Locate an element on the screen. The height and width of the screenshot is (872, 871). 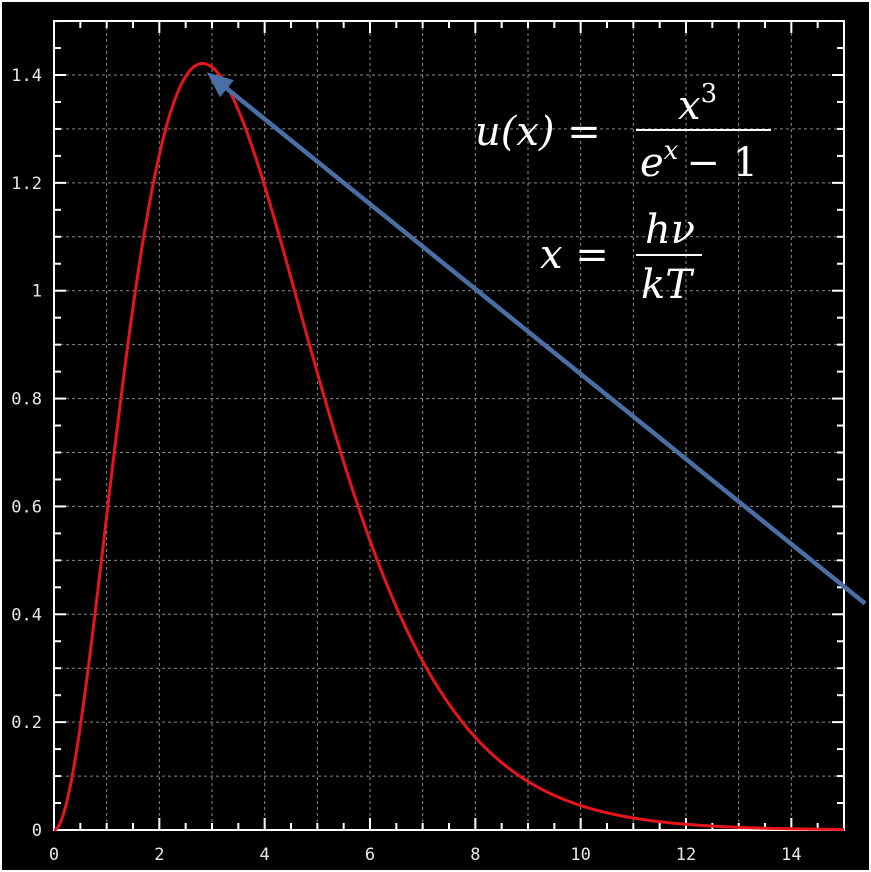
equation-1-denominator-exponent: x is located at coordinates (671, 151).